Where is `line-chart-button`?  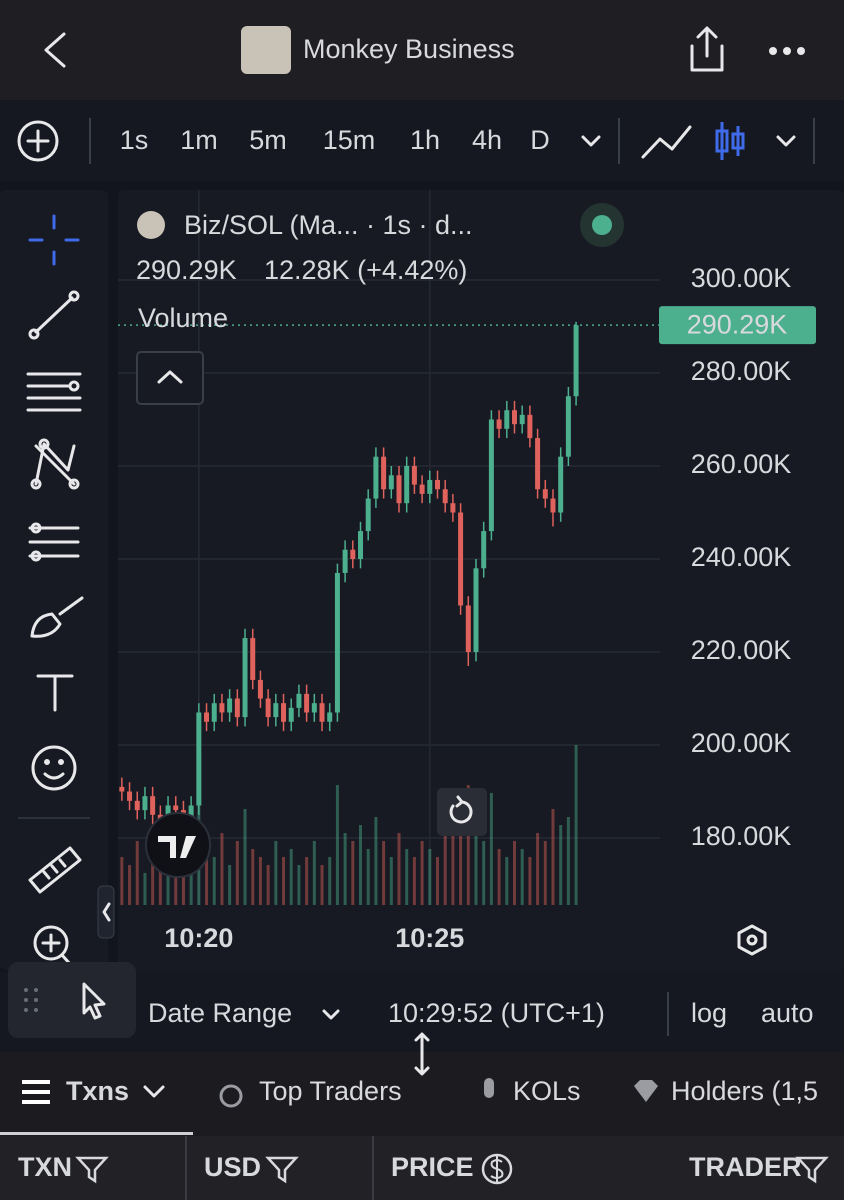 line-chart-button is located at coordinates (666, 142).